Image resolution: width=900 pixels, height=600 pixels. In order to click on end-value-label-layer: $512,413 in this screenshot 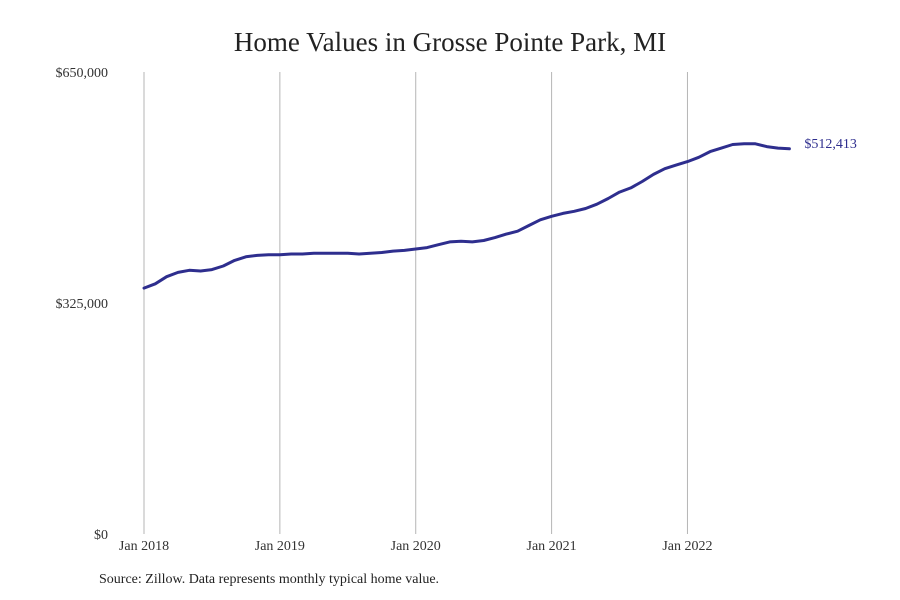, I will do `click(830, 144)`.